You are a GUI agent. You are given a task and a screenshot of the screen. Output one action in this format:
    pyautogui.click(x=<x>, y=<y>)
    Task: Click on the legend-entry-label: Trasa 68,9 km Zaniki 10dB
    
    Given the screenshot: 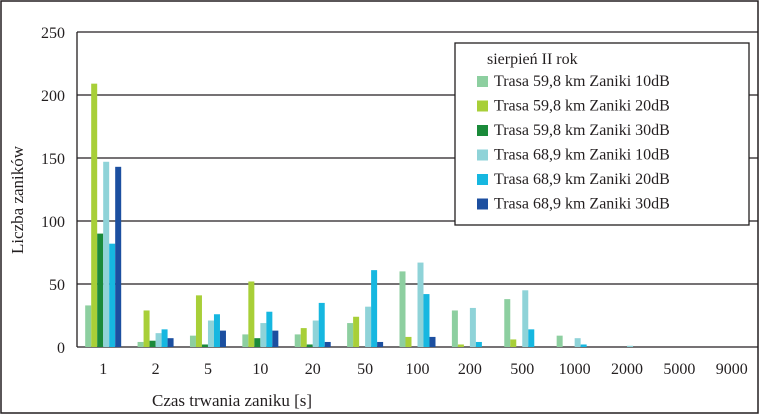 What is the action you would take?
    pyautogui.click(x=582, y=155)
    